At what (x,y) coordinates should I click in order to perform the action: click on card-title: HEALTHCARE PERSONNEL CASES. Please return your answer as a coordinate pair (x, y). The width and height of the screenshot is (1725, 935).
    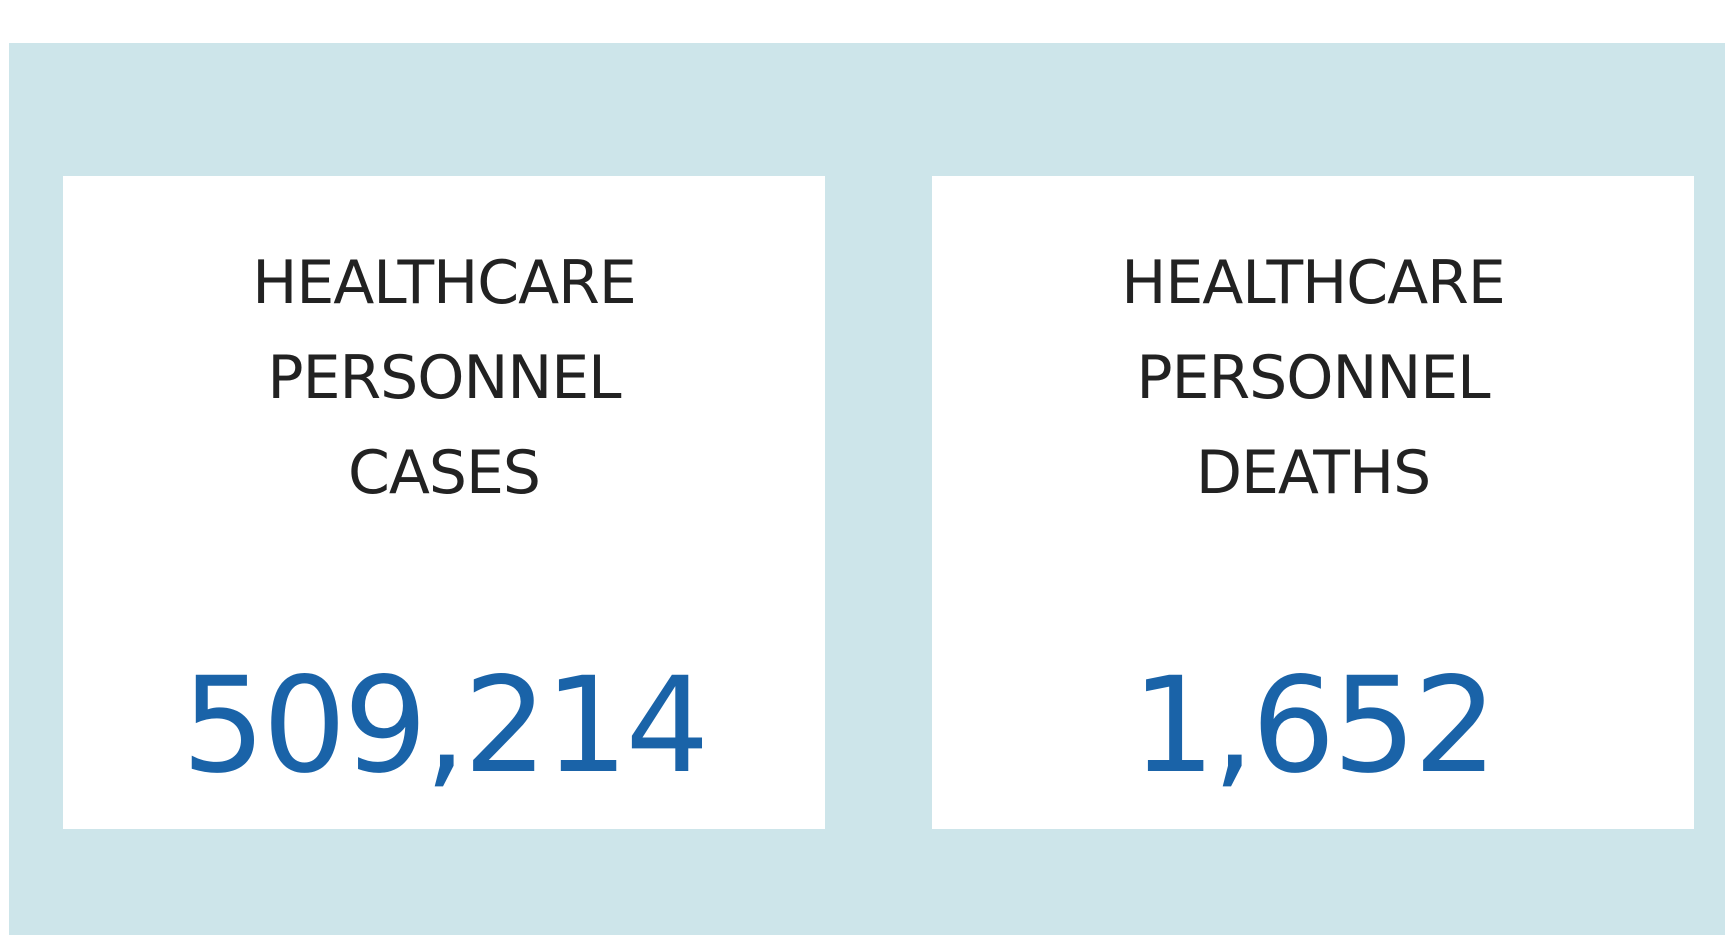
    Looking at the image, I should click on (444, 378).